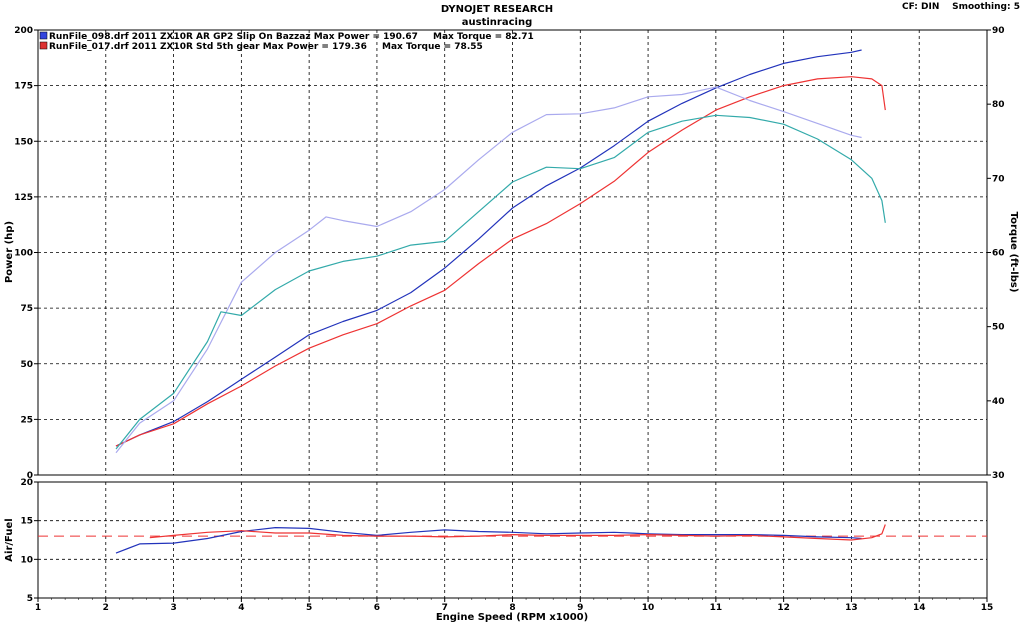 The image size is (1023, 627). I want to click on x-tick-label: 7, so click(445, 608).